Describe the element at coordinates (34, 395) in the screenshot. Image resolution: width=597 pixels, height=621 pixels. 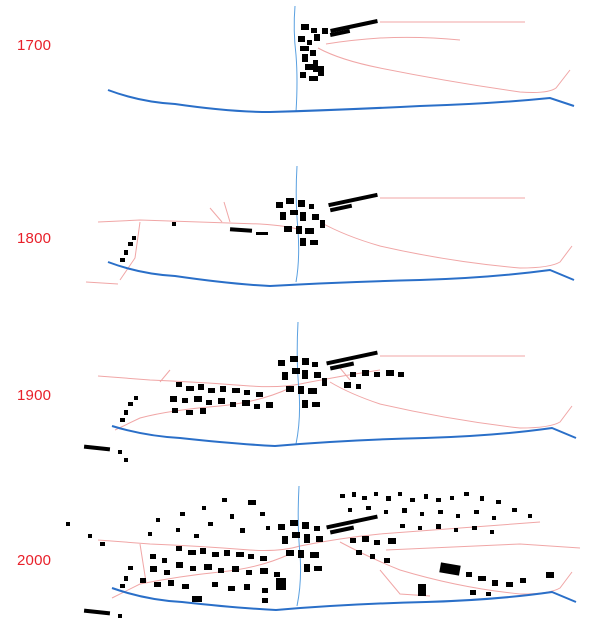
I see `year-label-1900: 1900` at that location.